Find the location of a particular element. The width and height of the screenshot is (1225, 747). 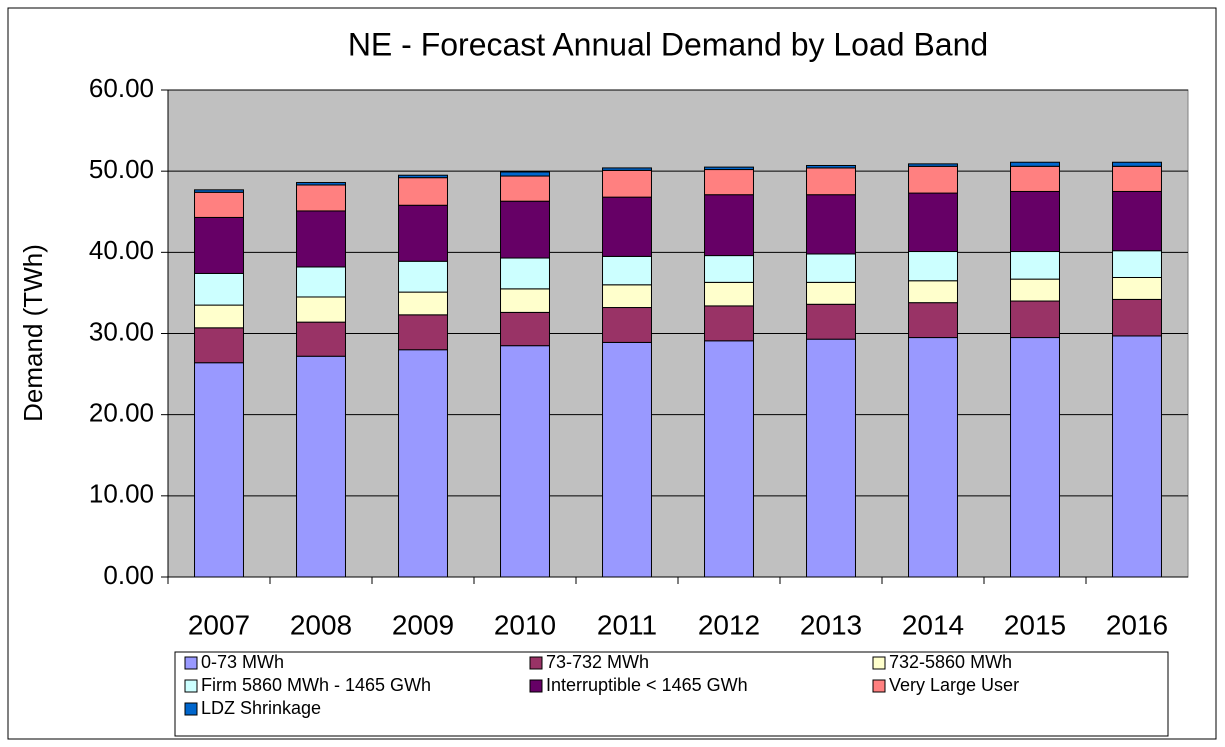

x-tick-label: 2015 is located at coordinates (1035, 624).